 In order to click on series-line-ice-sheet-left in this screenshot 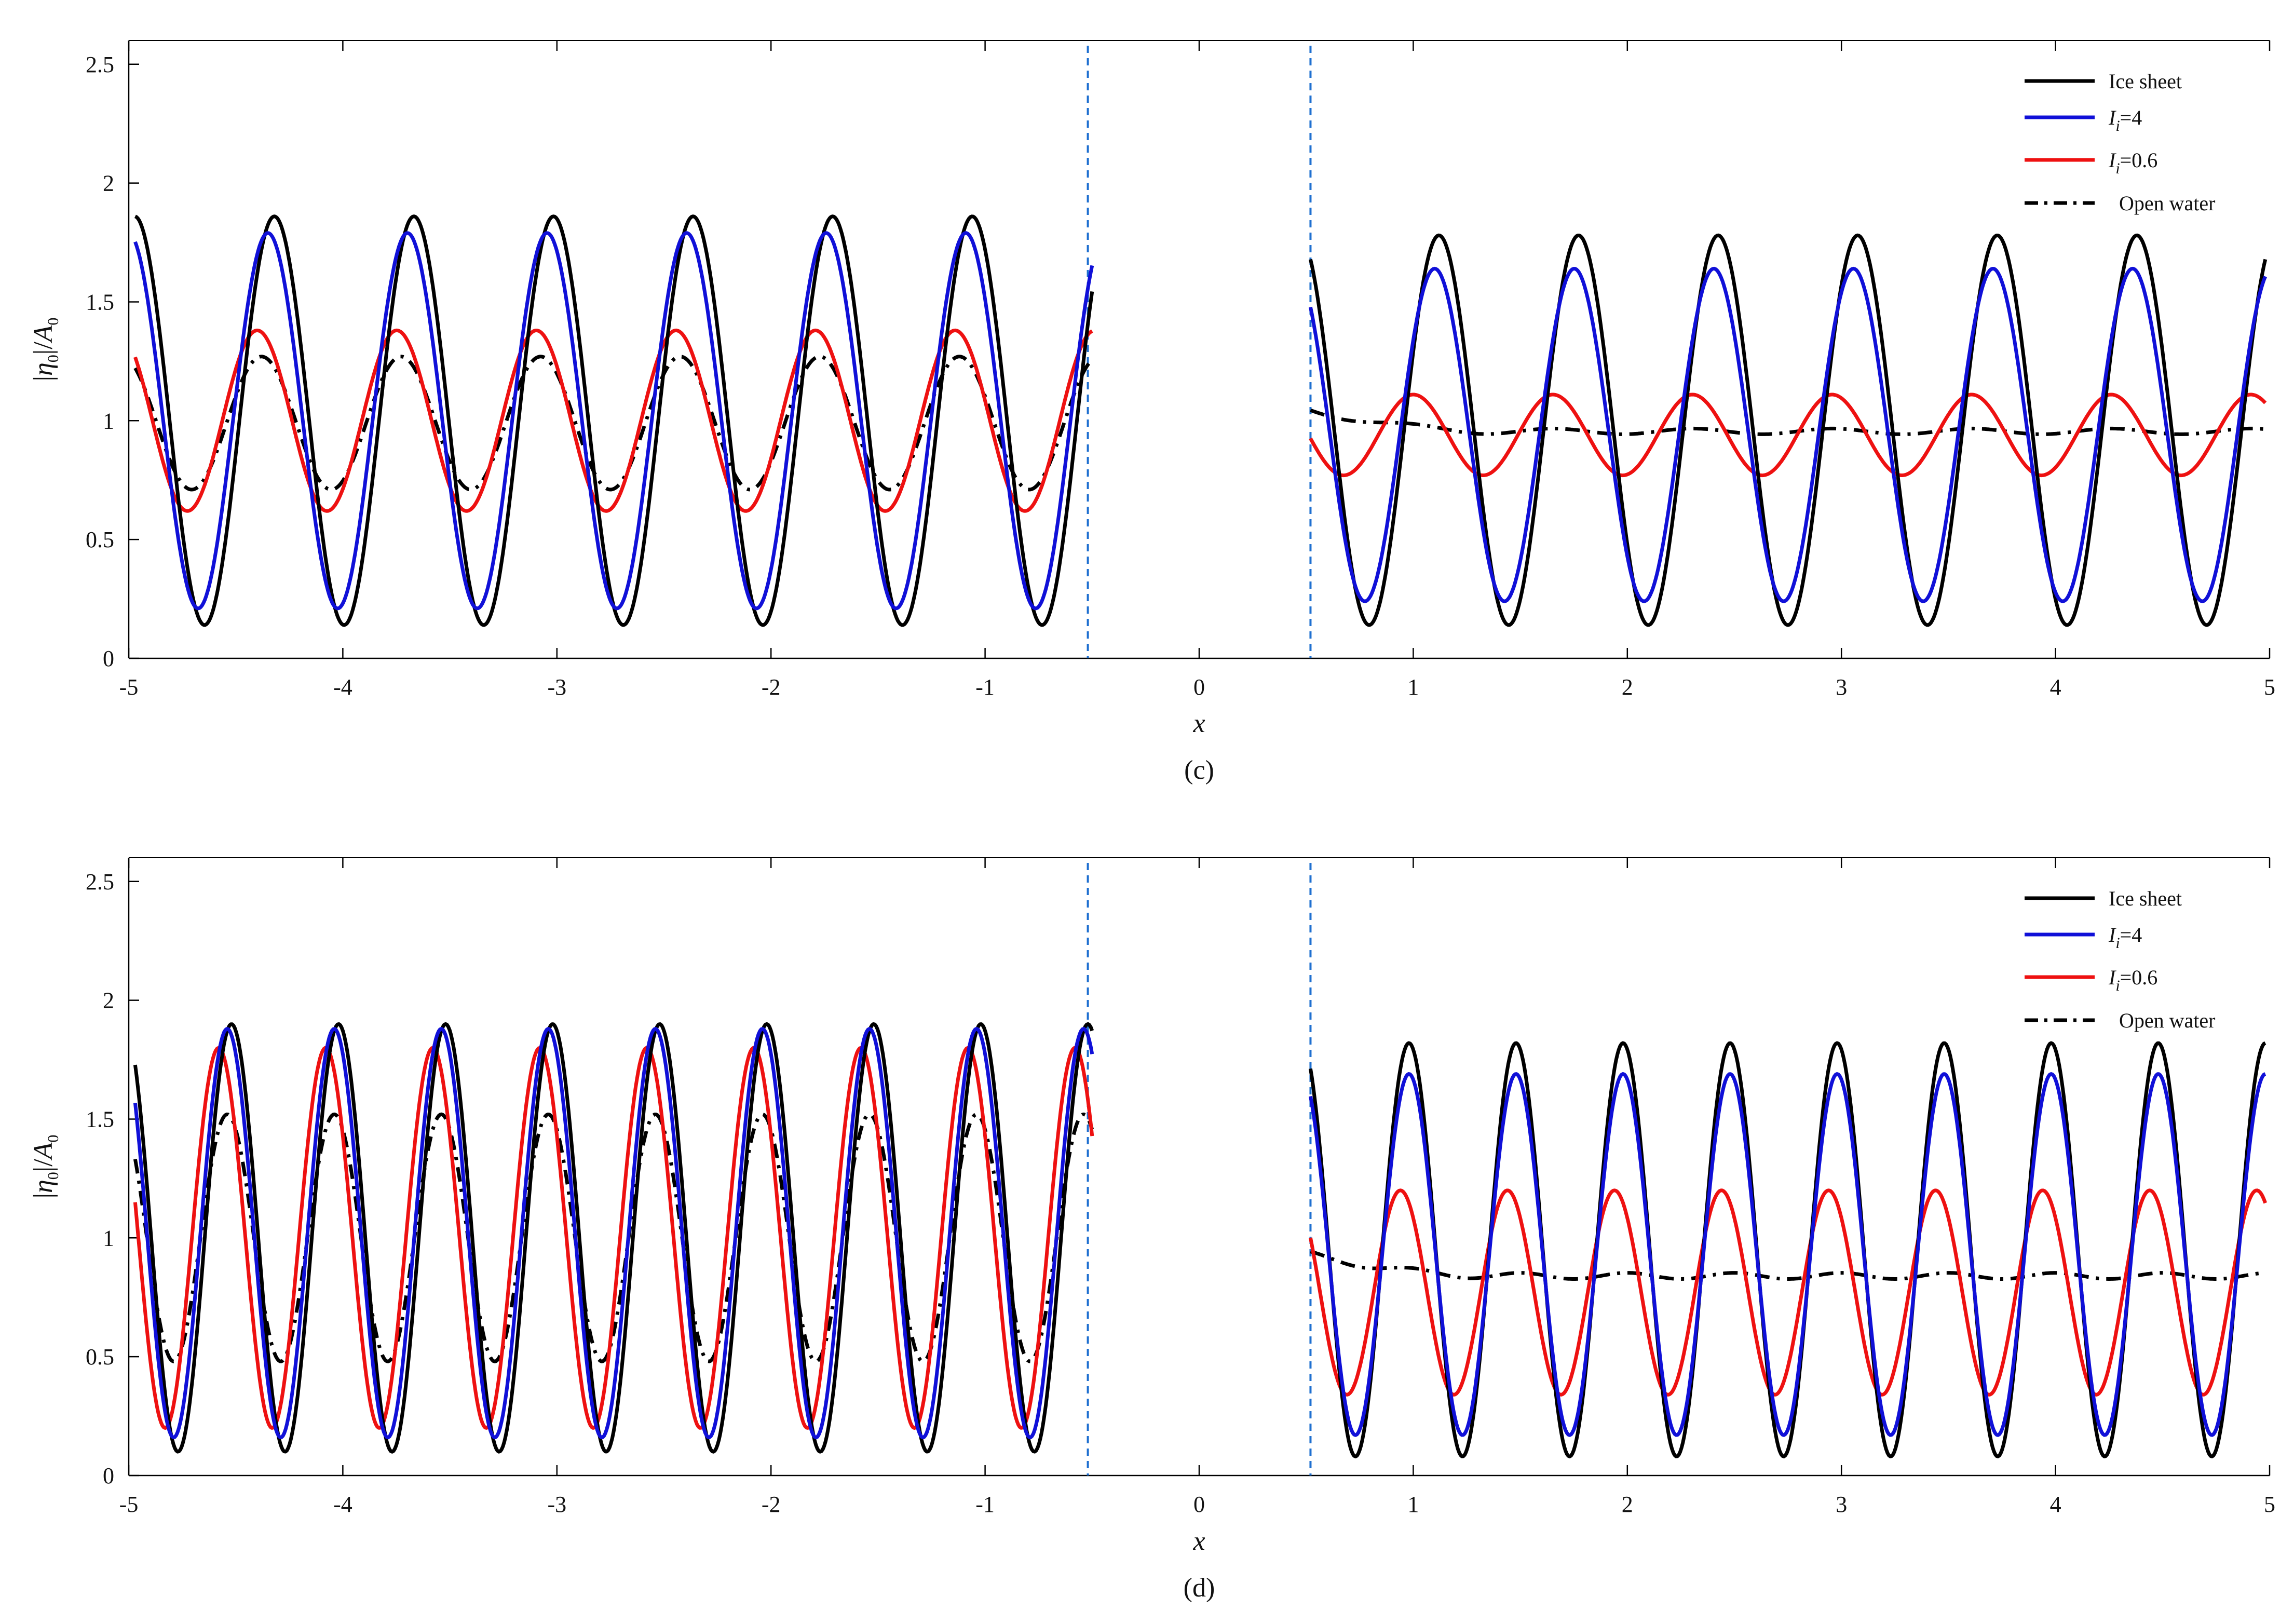, I will do `click(613, 1238)`.